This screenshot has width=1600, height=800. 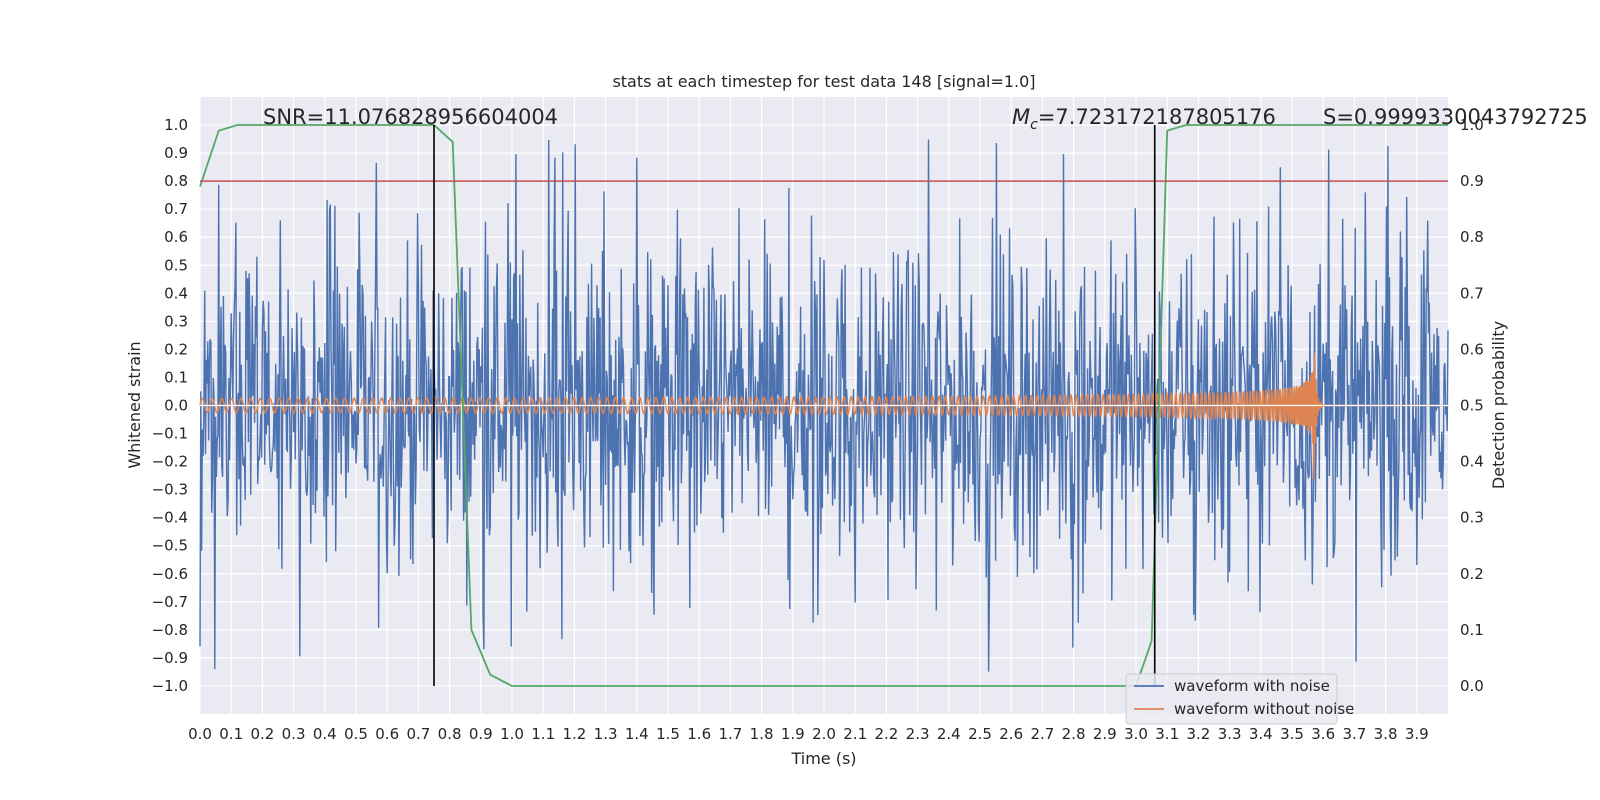 What do you see at coordinates (1252, 686) in the screenshot?
I see `legend-label-noise: waveform with noise` at bounding box center [1252, 686].